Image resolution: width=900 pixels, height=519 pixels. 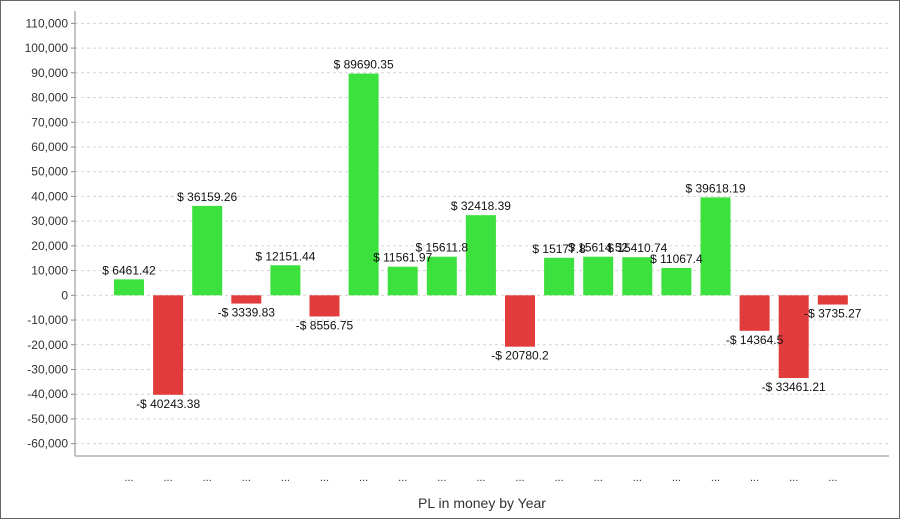 What do you see at coordinates (47, 23) in the screenshot?
I see `y-tick-label: 110,000` at bounding box center [47, 23].